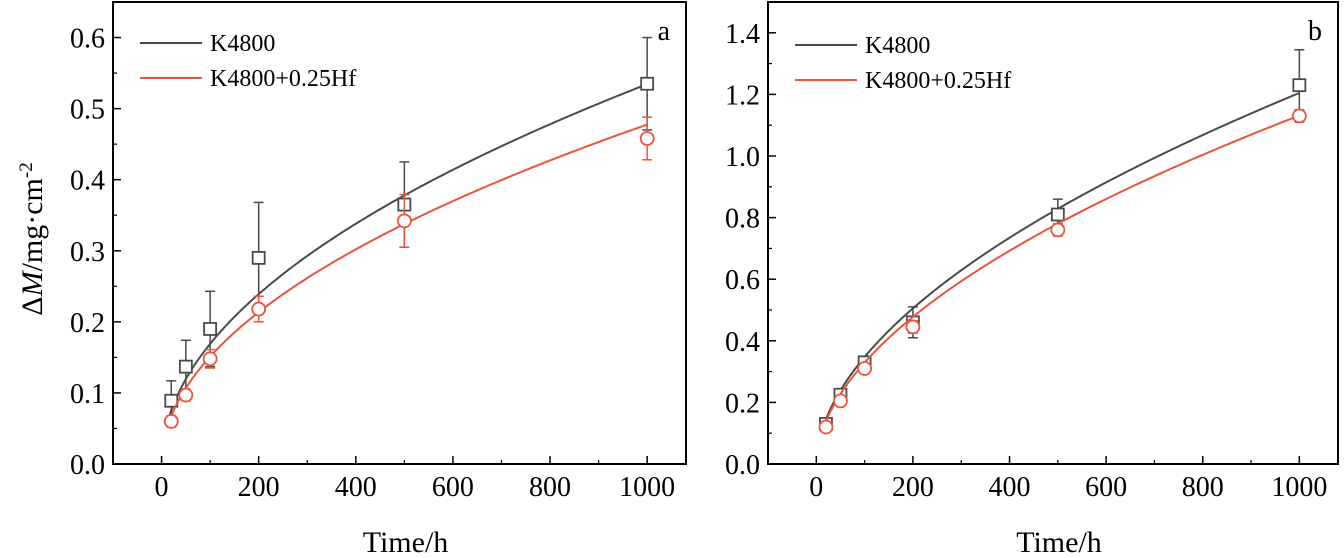  Describe the element at coordinates (742, 95) in the screenshot. I see `y-tick-label: 1.2` at that location.